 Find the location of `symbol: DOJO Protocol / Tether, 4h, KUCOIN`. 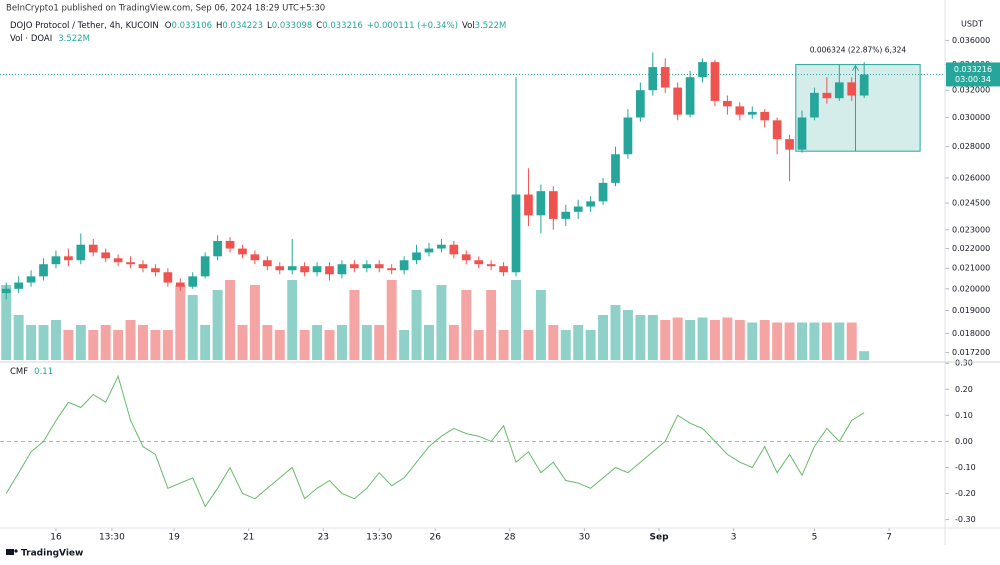

symbol: DOJO Protocol / Tether, 4h, KUCOIN is located at coordinates (84, 26).